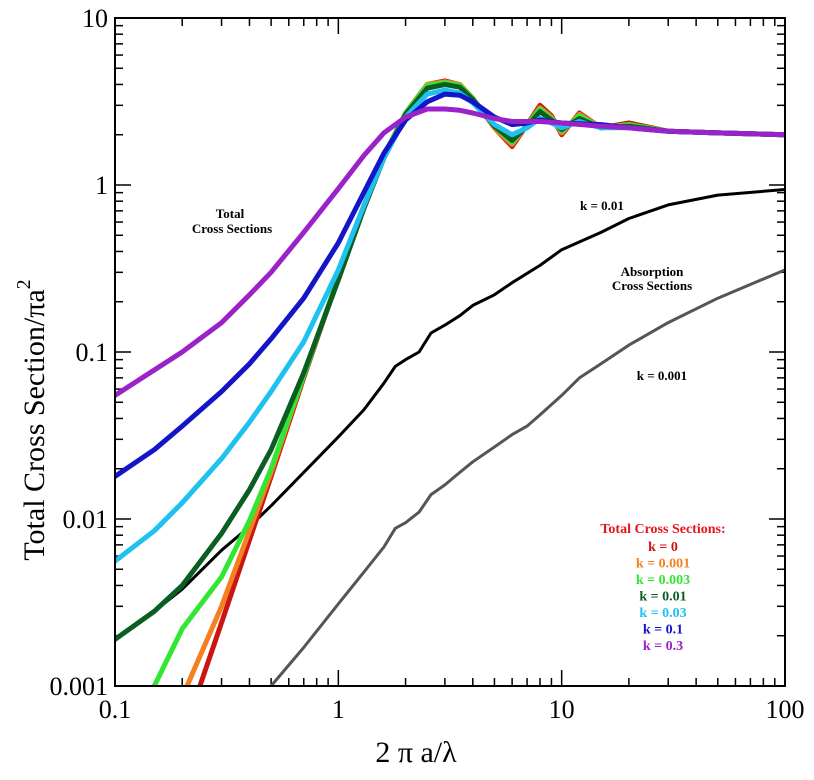 This screenshot has width=814, height=780. What do you see at coordinates (663, 564) in the screenshot?
I see `legend-item: k = 0.001` at bounding box center [663, 564].